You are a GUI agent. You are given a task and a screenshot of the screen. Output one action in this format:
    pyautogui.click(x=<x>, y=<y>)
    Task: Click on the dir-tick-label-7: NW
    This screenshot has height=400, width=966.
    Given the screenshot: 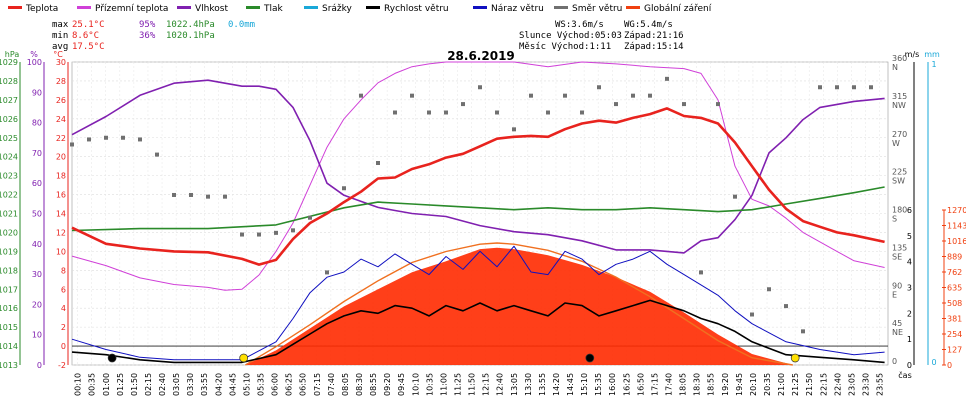 What is the action you would take?
    pyautogui.click(x=899, y=105)
    